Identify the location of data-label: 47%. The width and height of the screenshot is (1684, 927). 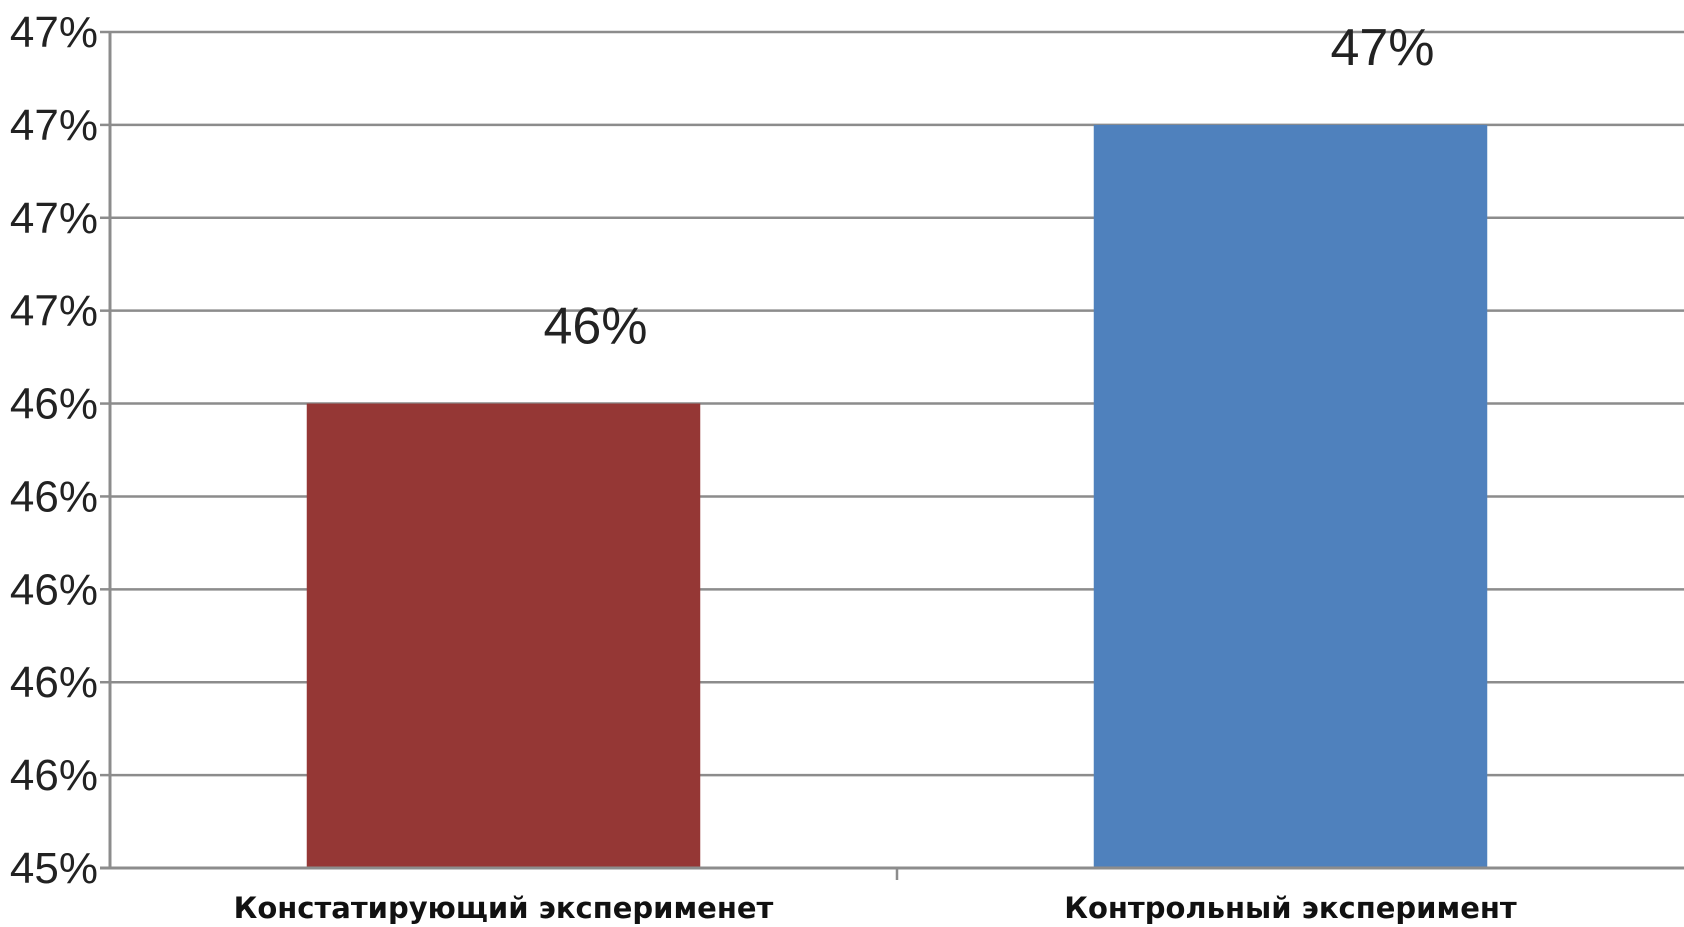
(1382, 48).